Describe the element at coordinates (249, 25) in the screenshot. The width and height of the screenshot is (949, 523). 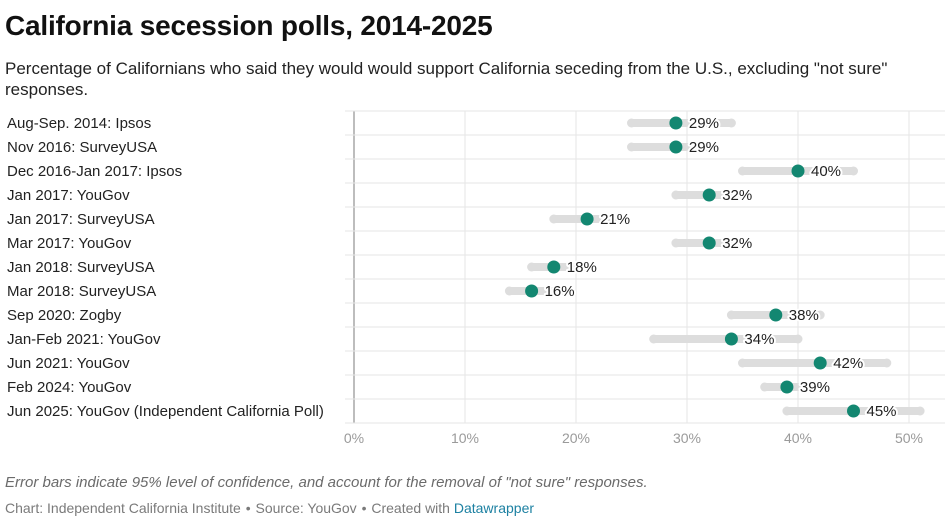
I see `chart-title: California secession polls, 2014-2025` at that location.